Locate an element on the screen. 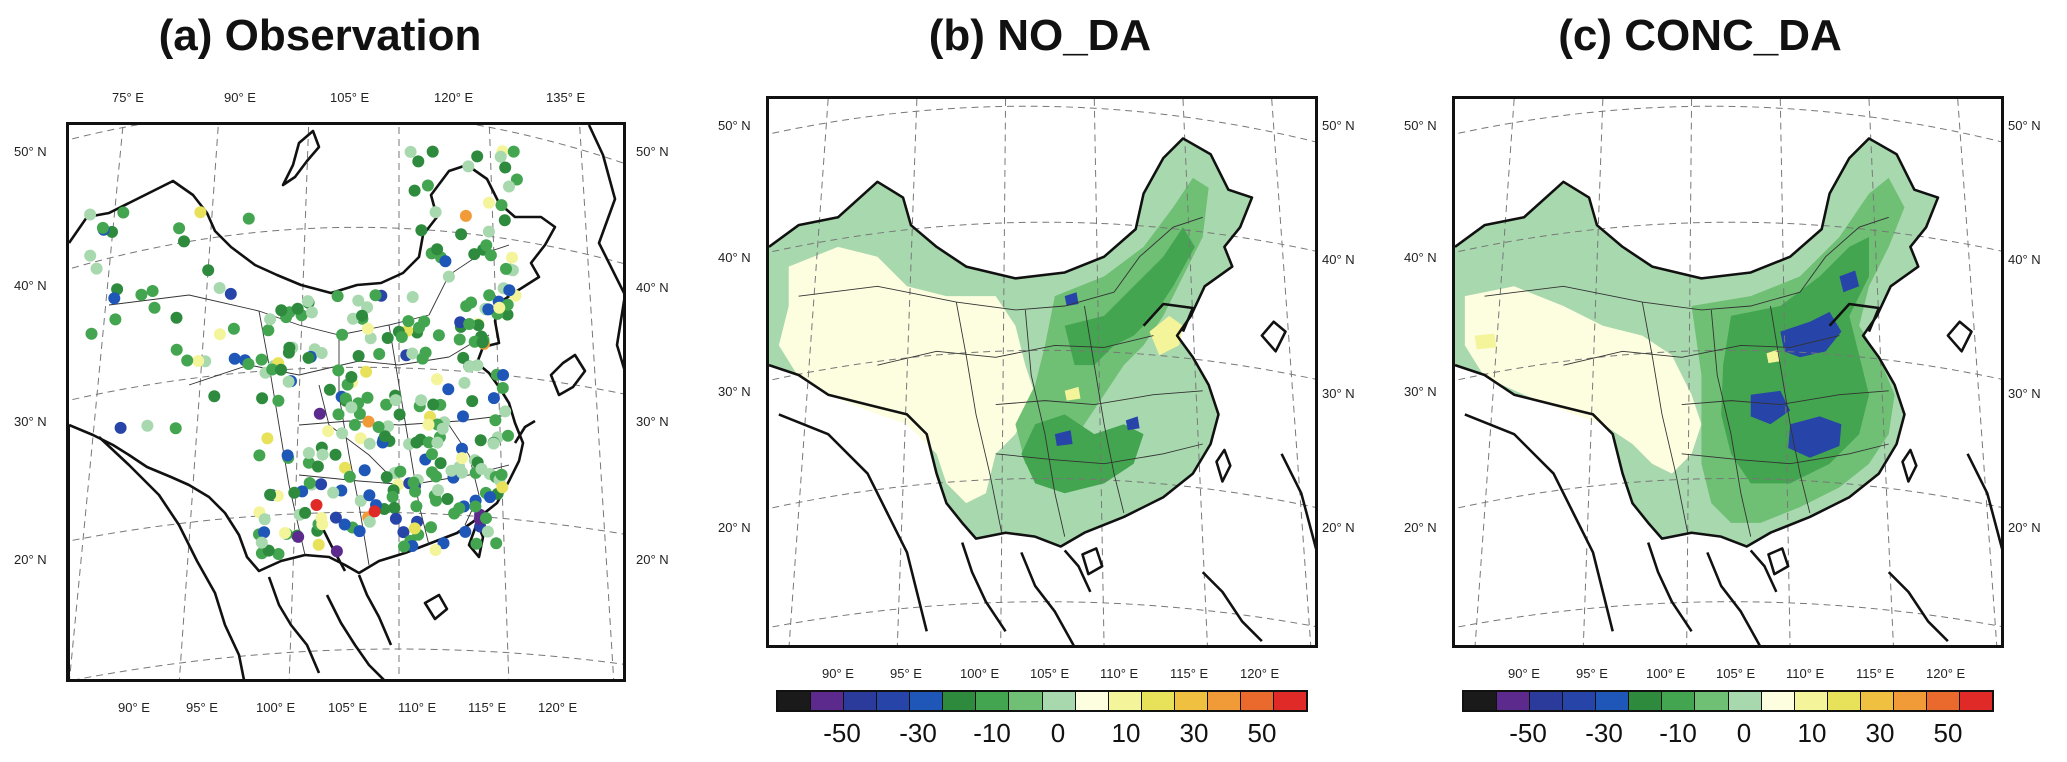 The height and width of the screenshot is (762, 2067). lon-label: 115° E is located at coordinates (1875, 673).